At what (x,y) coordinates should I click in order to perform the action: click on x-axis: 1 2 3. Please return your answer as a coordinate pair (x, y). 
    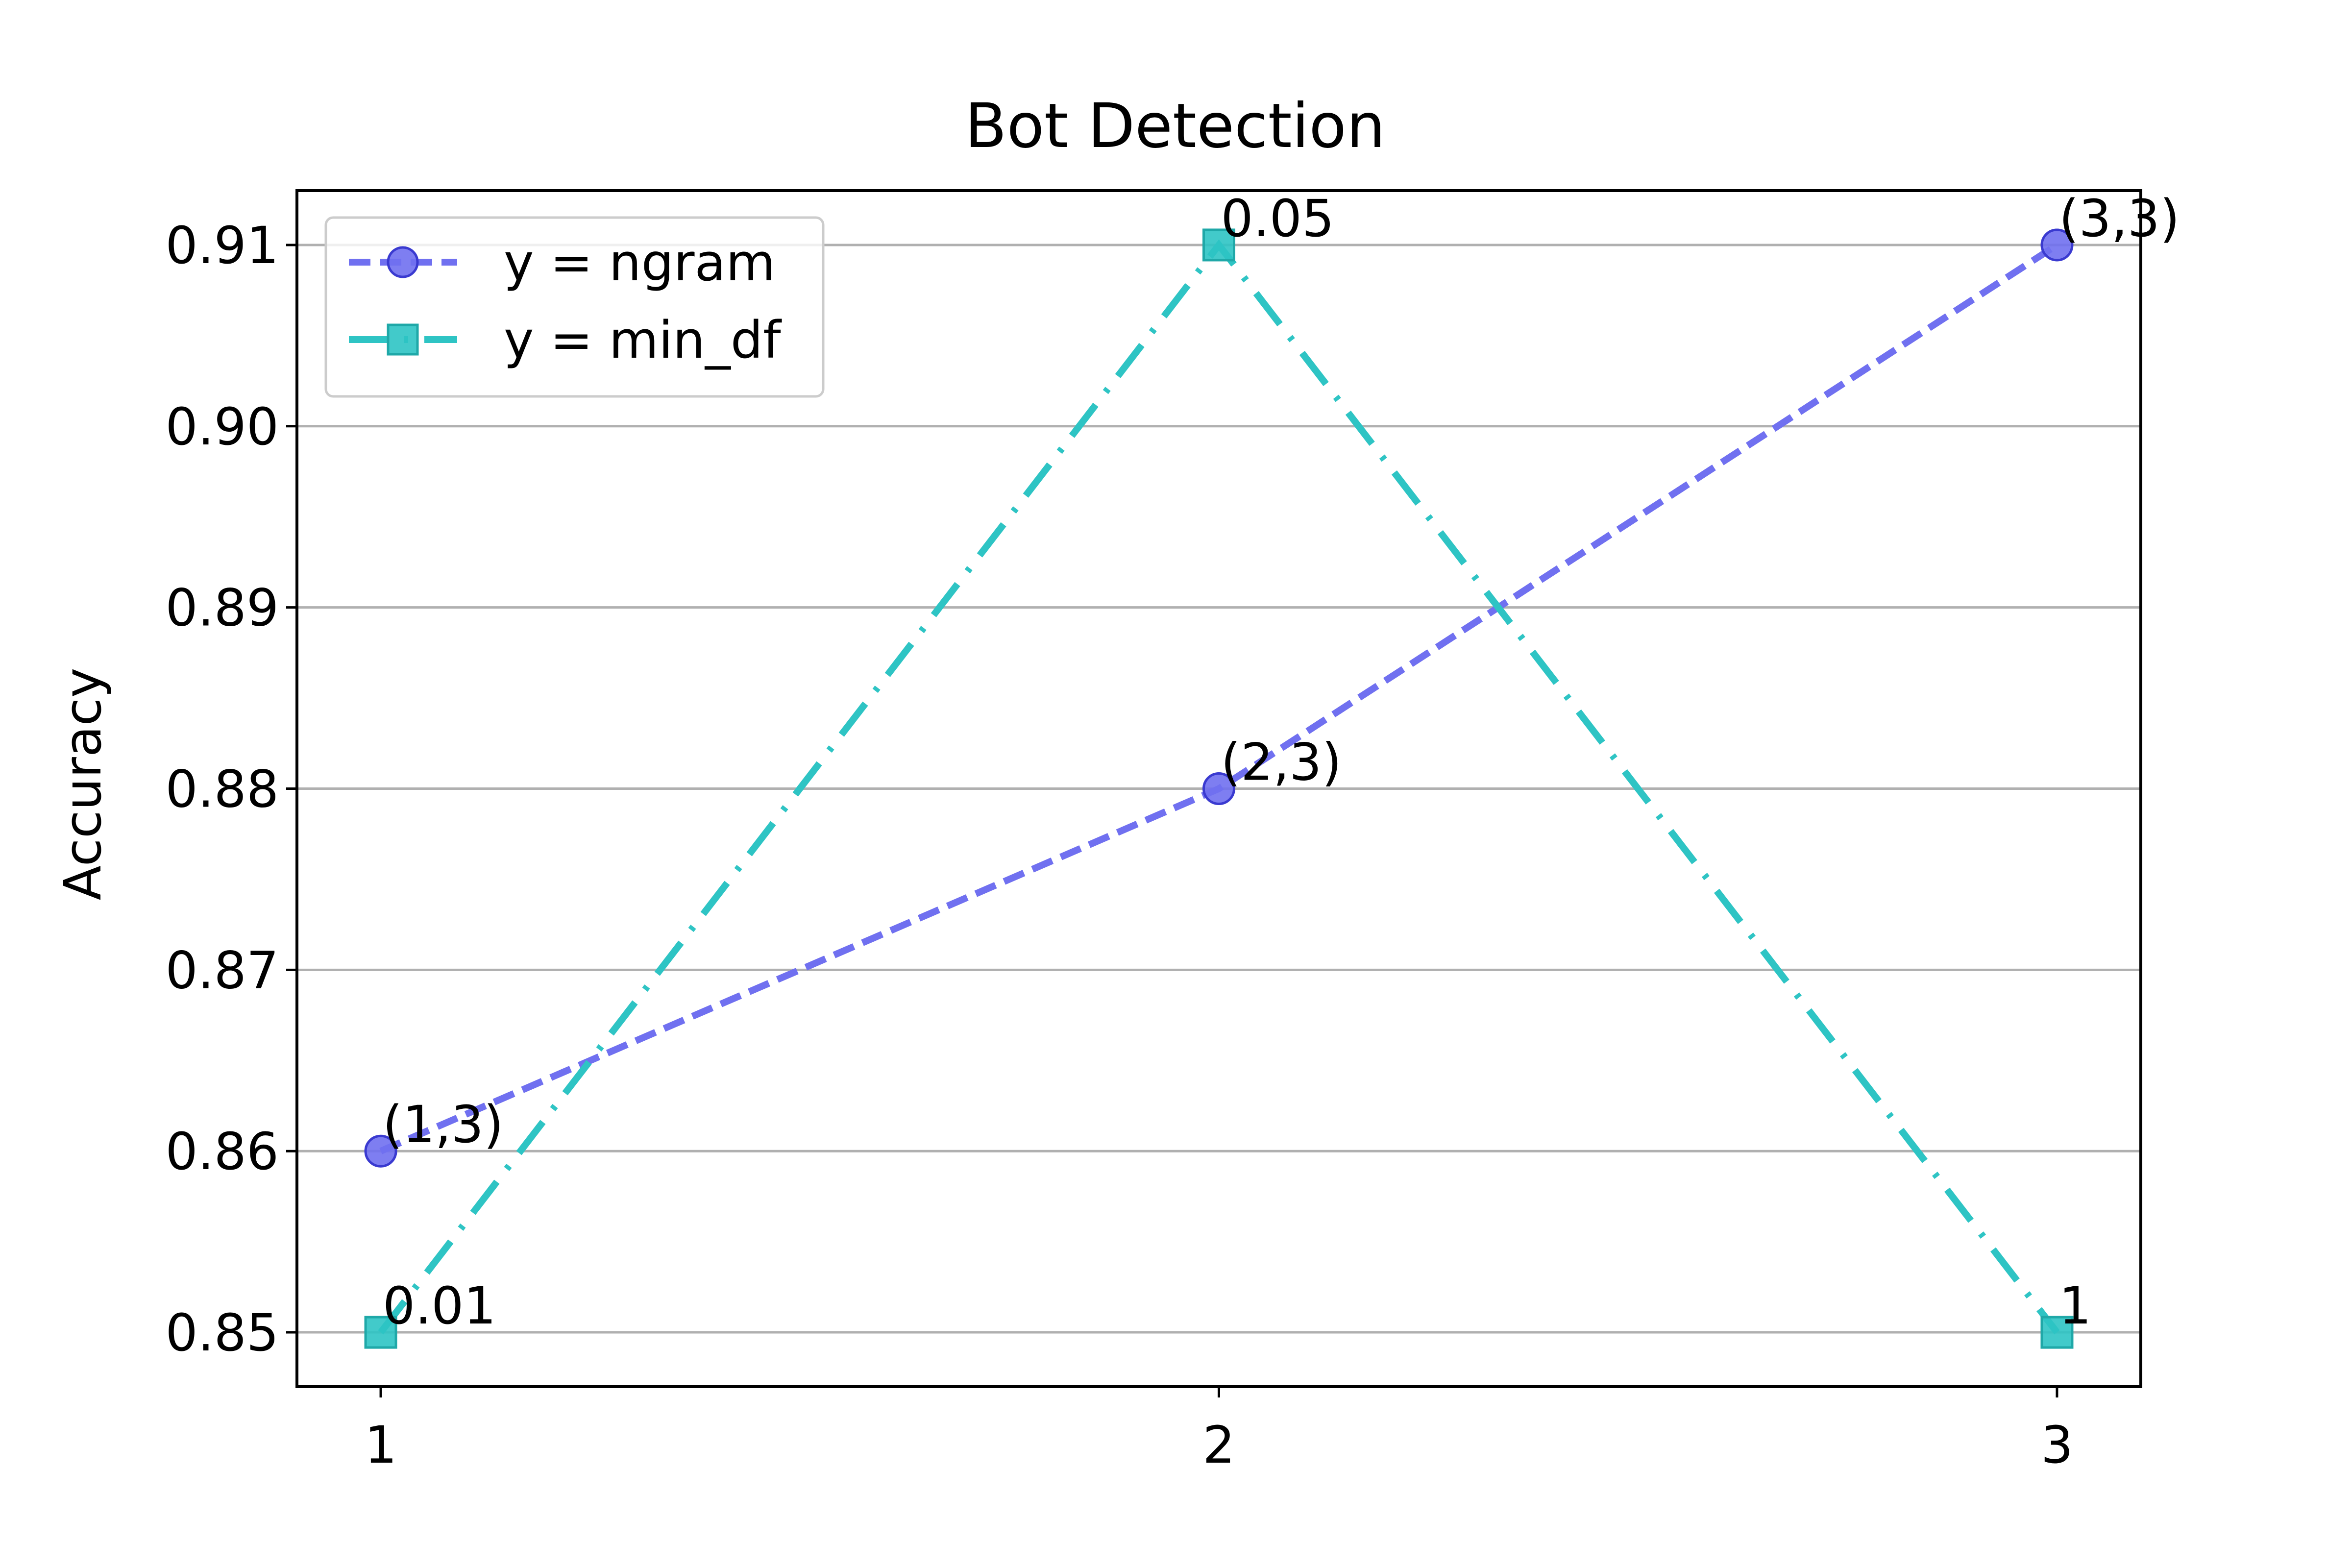
    Looking at the image, I should click on (1219, 1431).